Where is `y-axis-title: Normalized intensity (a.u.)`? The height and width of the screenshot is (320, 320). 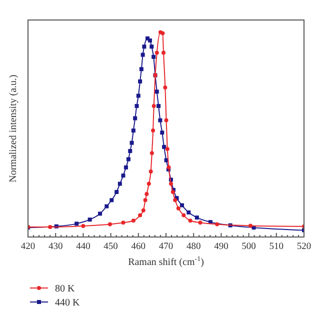 y-axis-title: Normalized intensity (a.u.) is located at coordinates (13, 128).